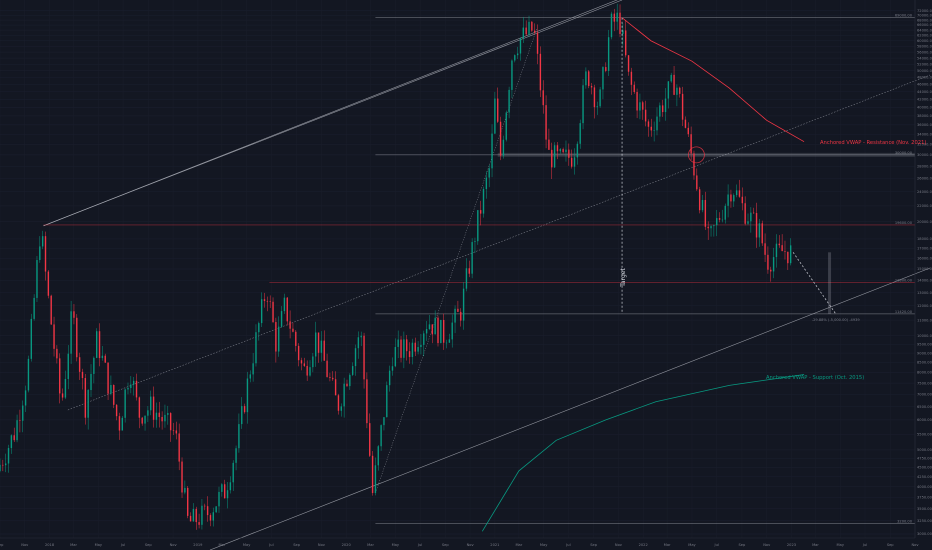 The width and height of the screenshot is (932, 550). I want to click on x-tick-label: 2019, so click(198, 545).